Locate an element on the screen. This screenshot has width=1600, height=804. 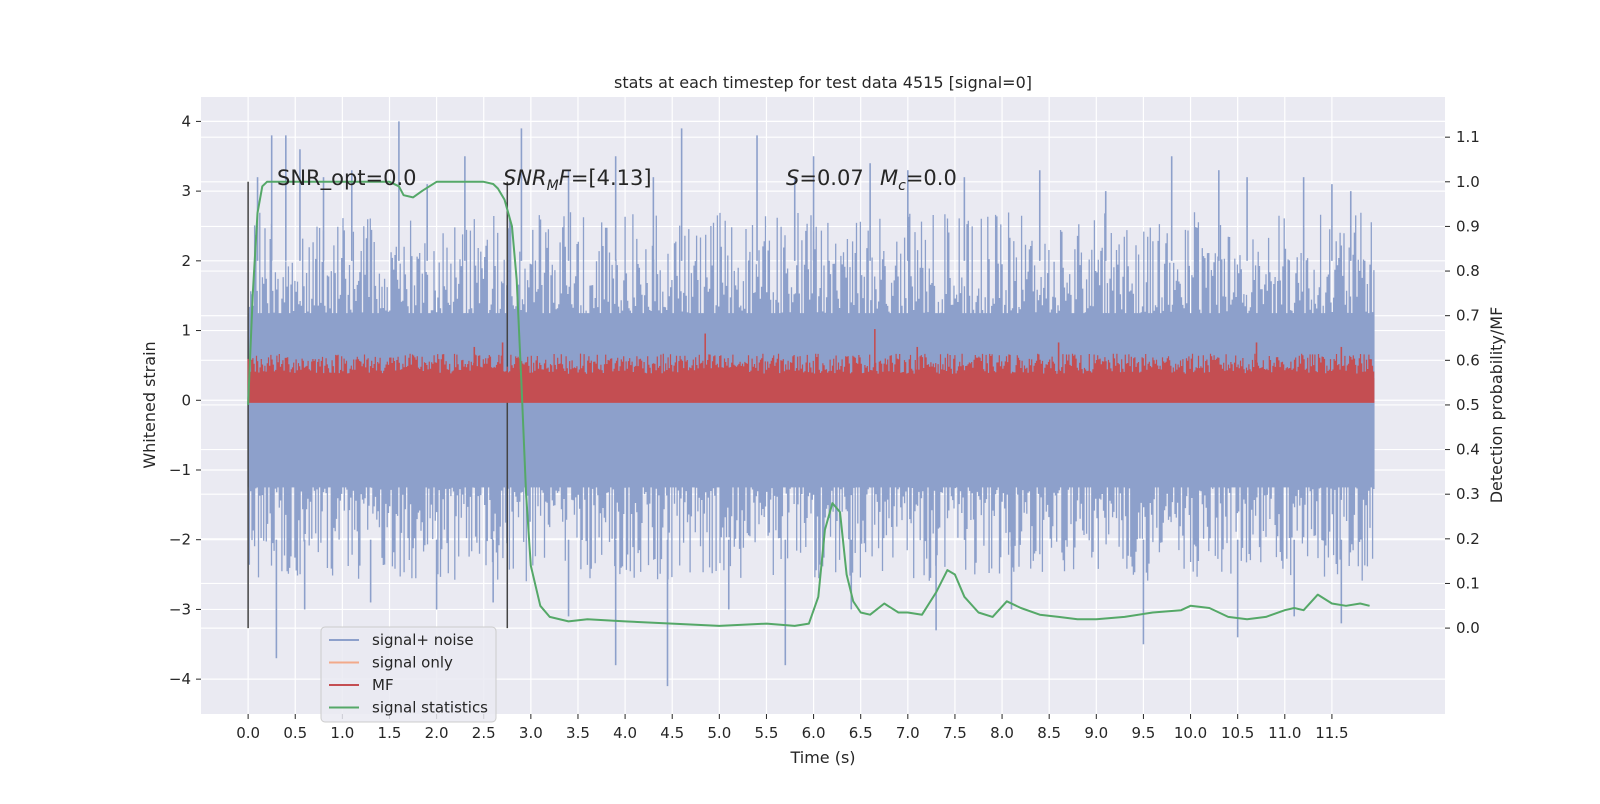
y2-tick-label: 0.9 is located at coordinates (1468, 226).